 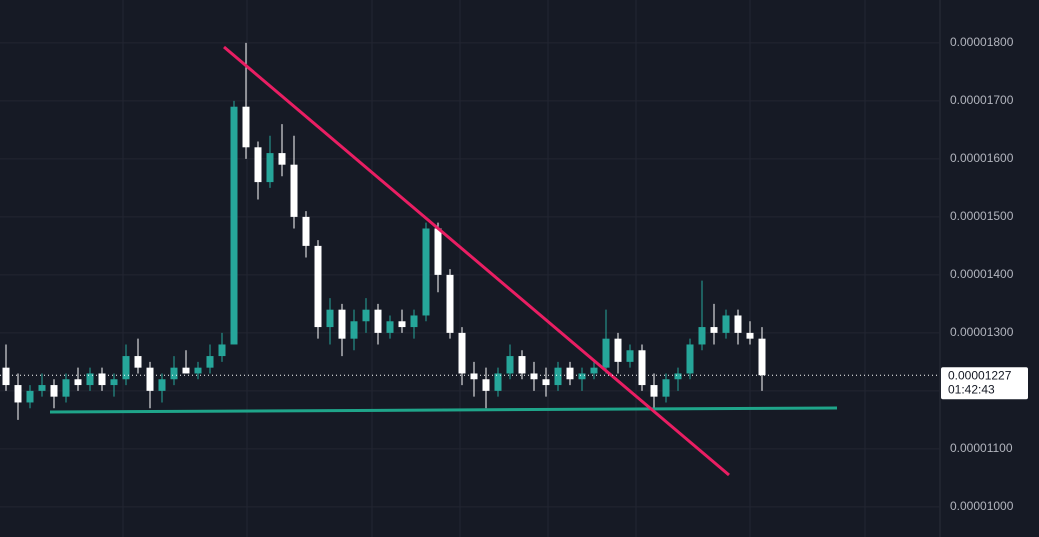 What do you see at coordinates (982, 42) in the screenshot?
I see `y-tick-label: 0.00001800` at bounding box center [982, 42].